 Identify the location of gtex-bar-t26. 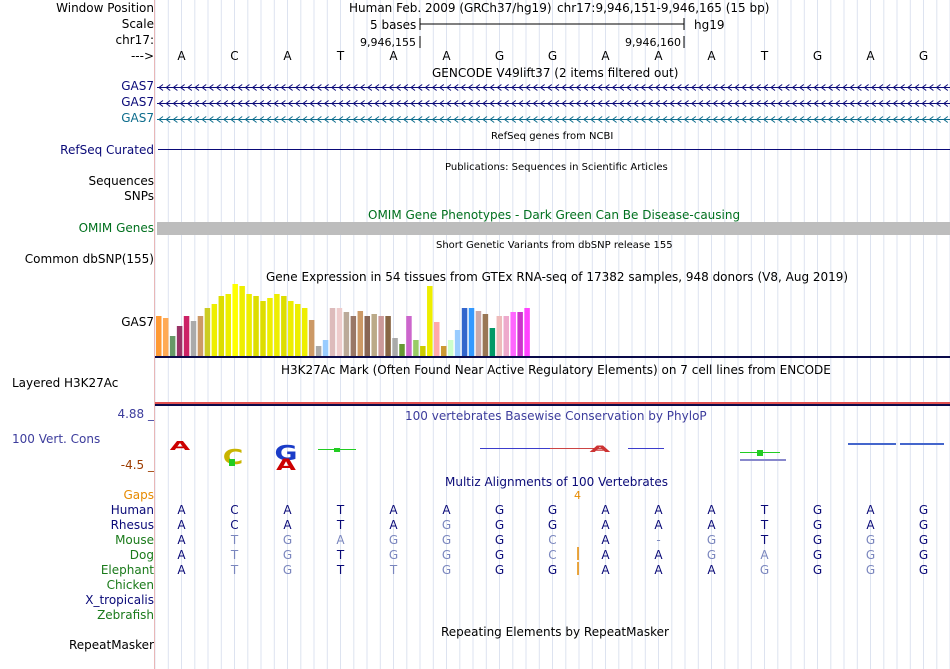
(332, 332).